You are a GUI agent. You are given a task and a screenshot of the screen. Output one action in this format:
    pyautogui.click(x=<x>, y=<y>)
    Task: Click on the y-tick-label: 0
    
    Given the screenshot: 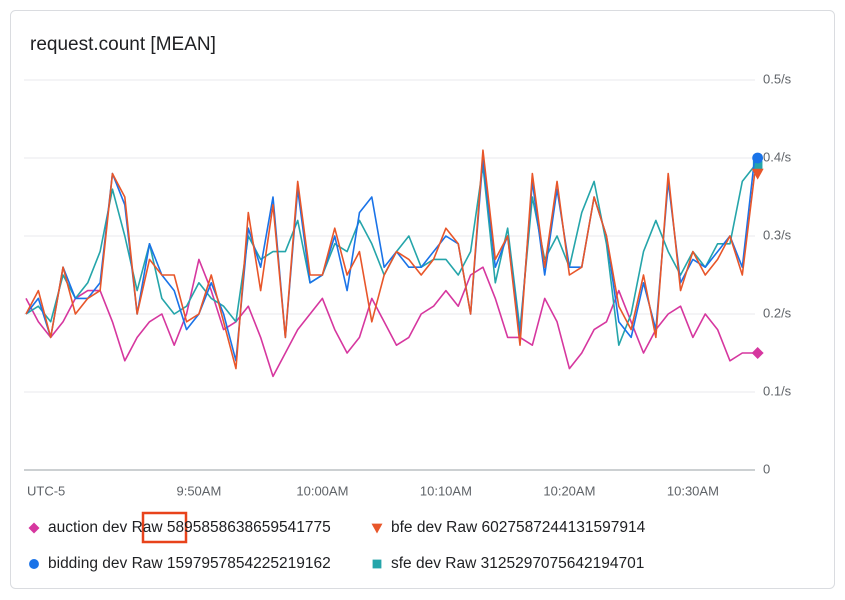 What is the action you would take?
    pyautogui.click(x=766, y=468)
    